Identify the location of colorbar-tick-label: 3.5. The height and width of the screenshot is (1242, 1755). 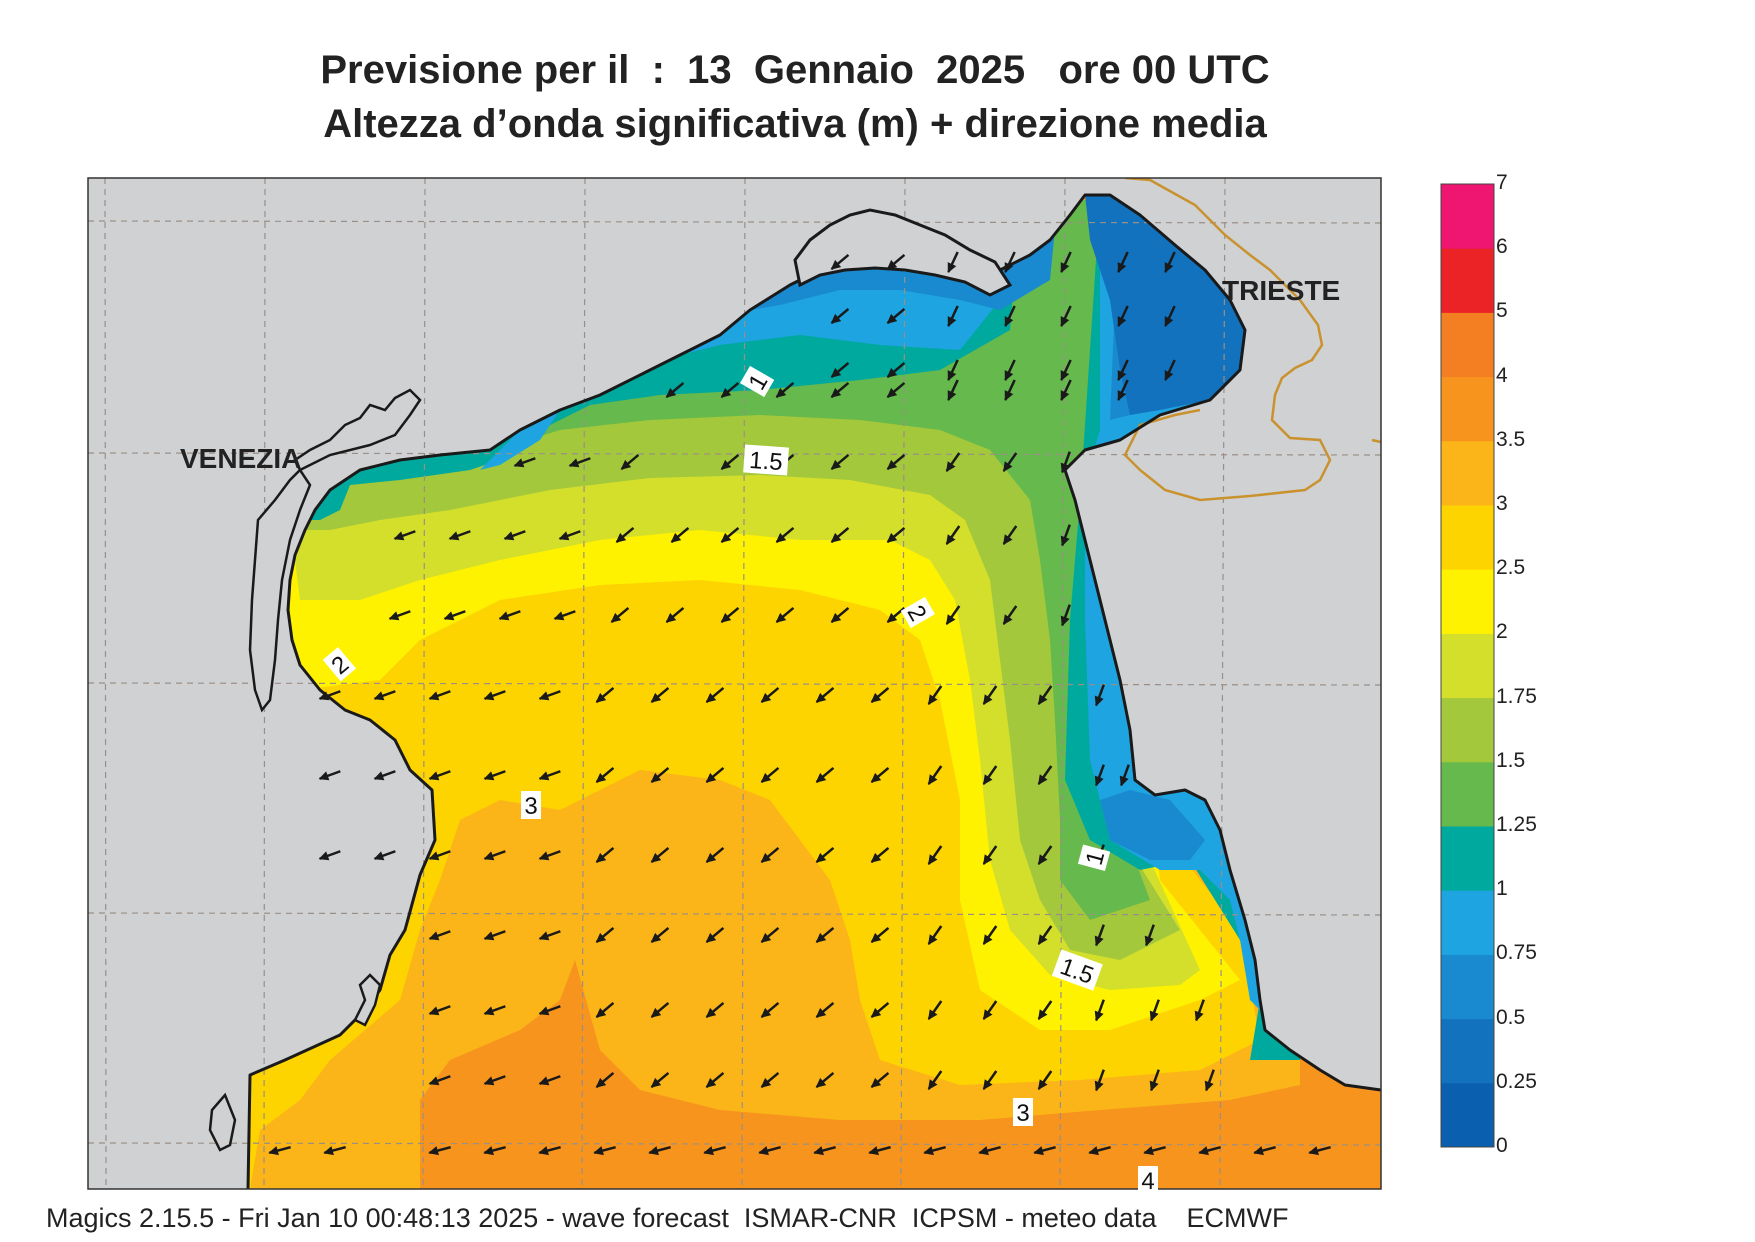
(1511, 439).